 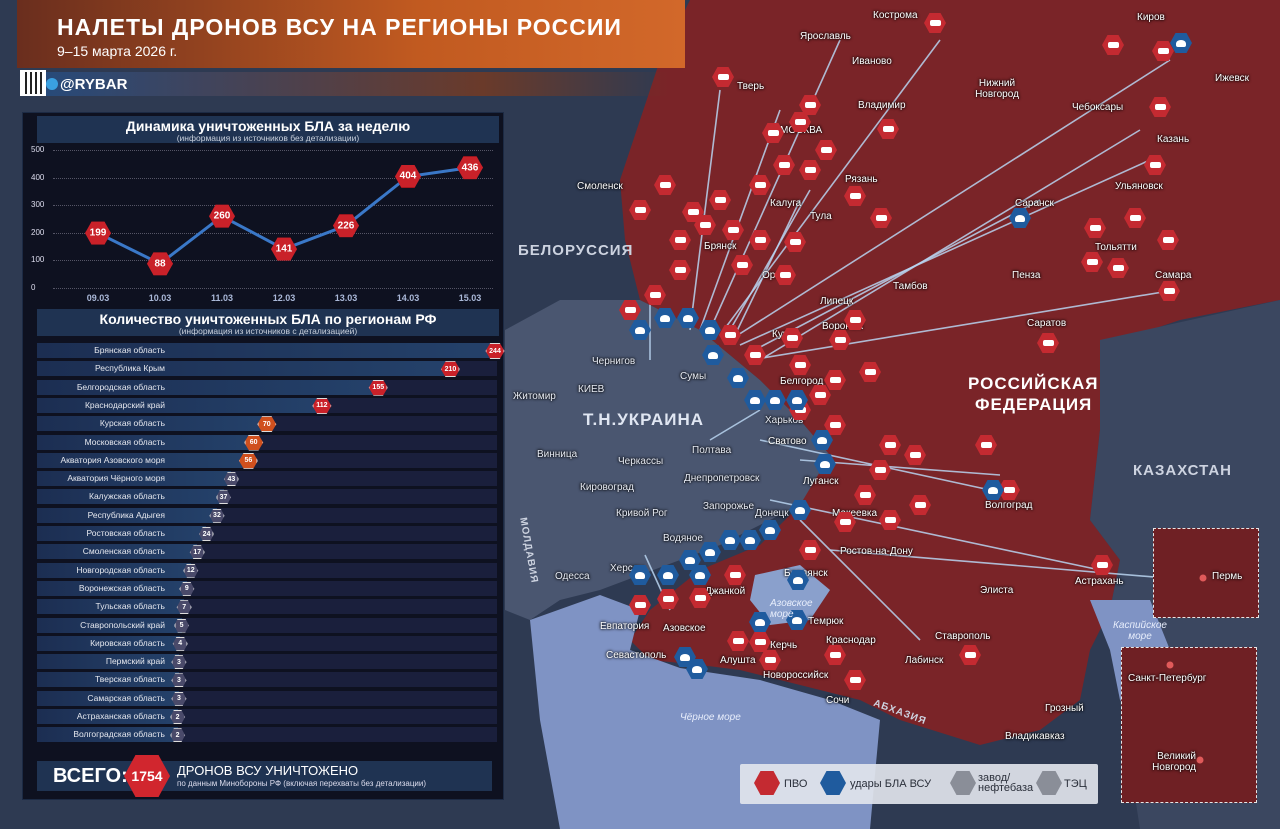 I want to click on bar-row: Кировская область 4, so click(x=267, y=643).